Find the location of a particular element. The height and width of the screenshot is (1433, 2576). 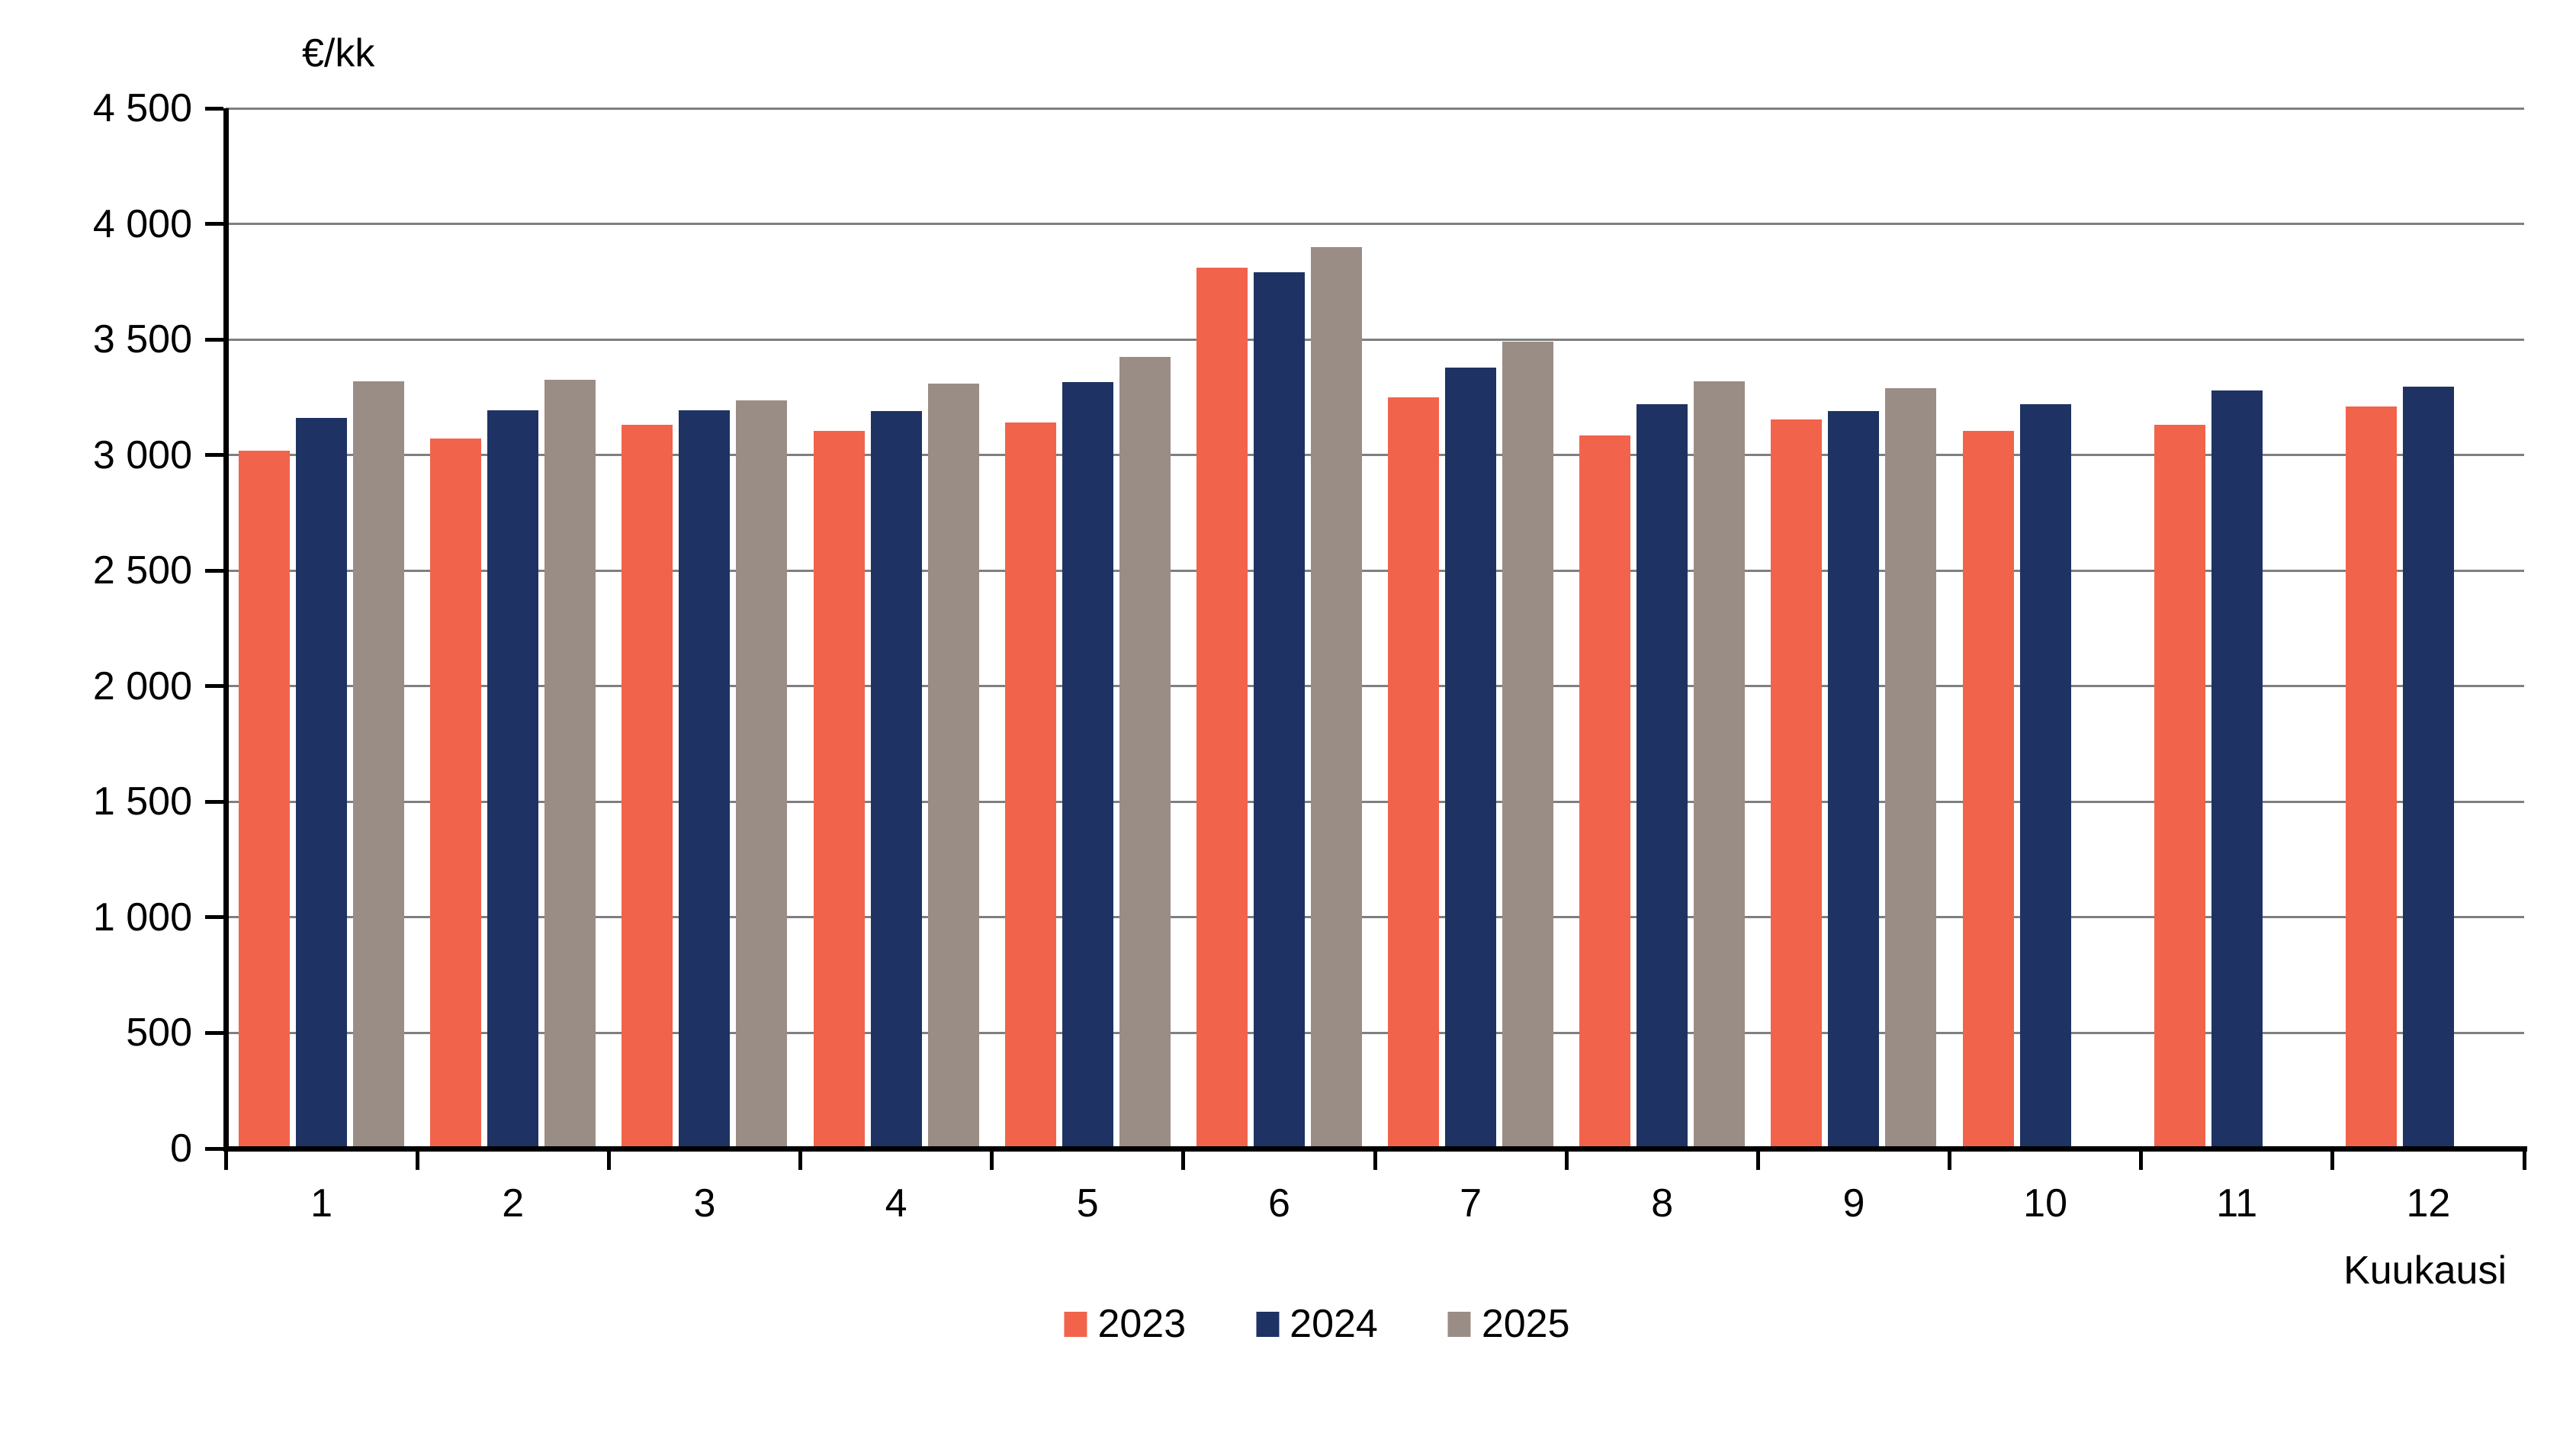

legend-item-2024: 2024 is located at coordinates (1317, 1324).